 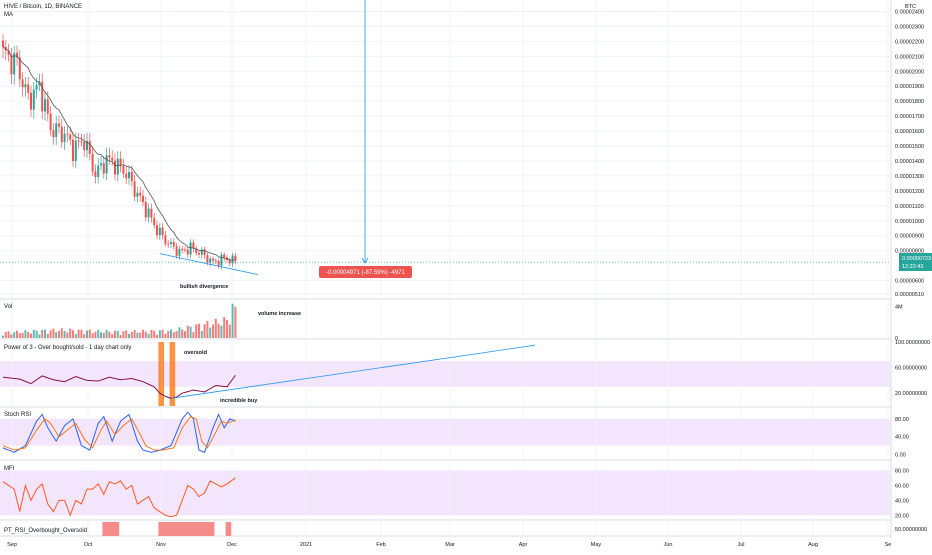 I want to click on measure-badge: -0.00004971 (-87.59%) -4971, so click(x=365, y=272).